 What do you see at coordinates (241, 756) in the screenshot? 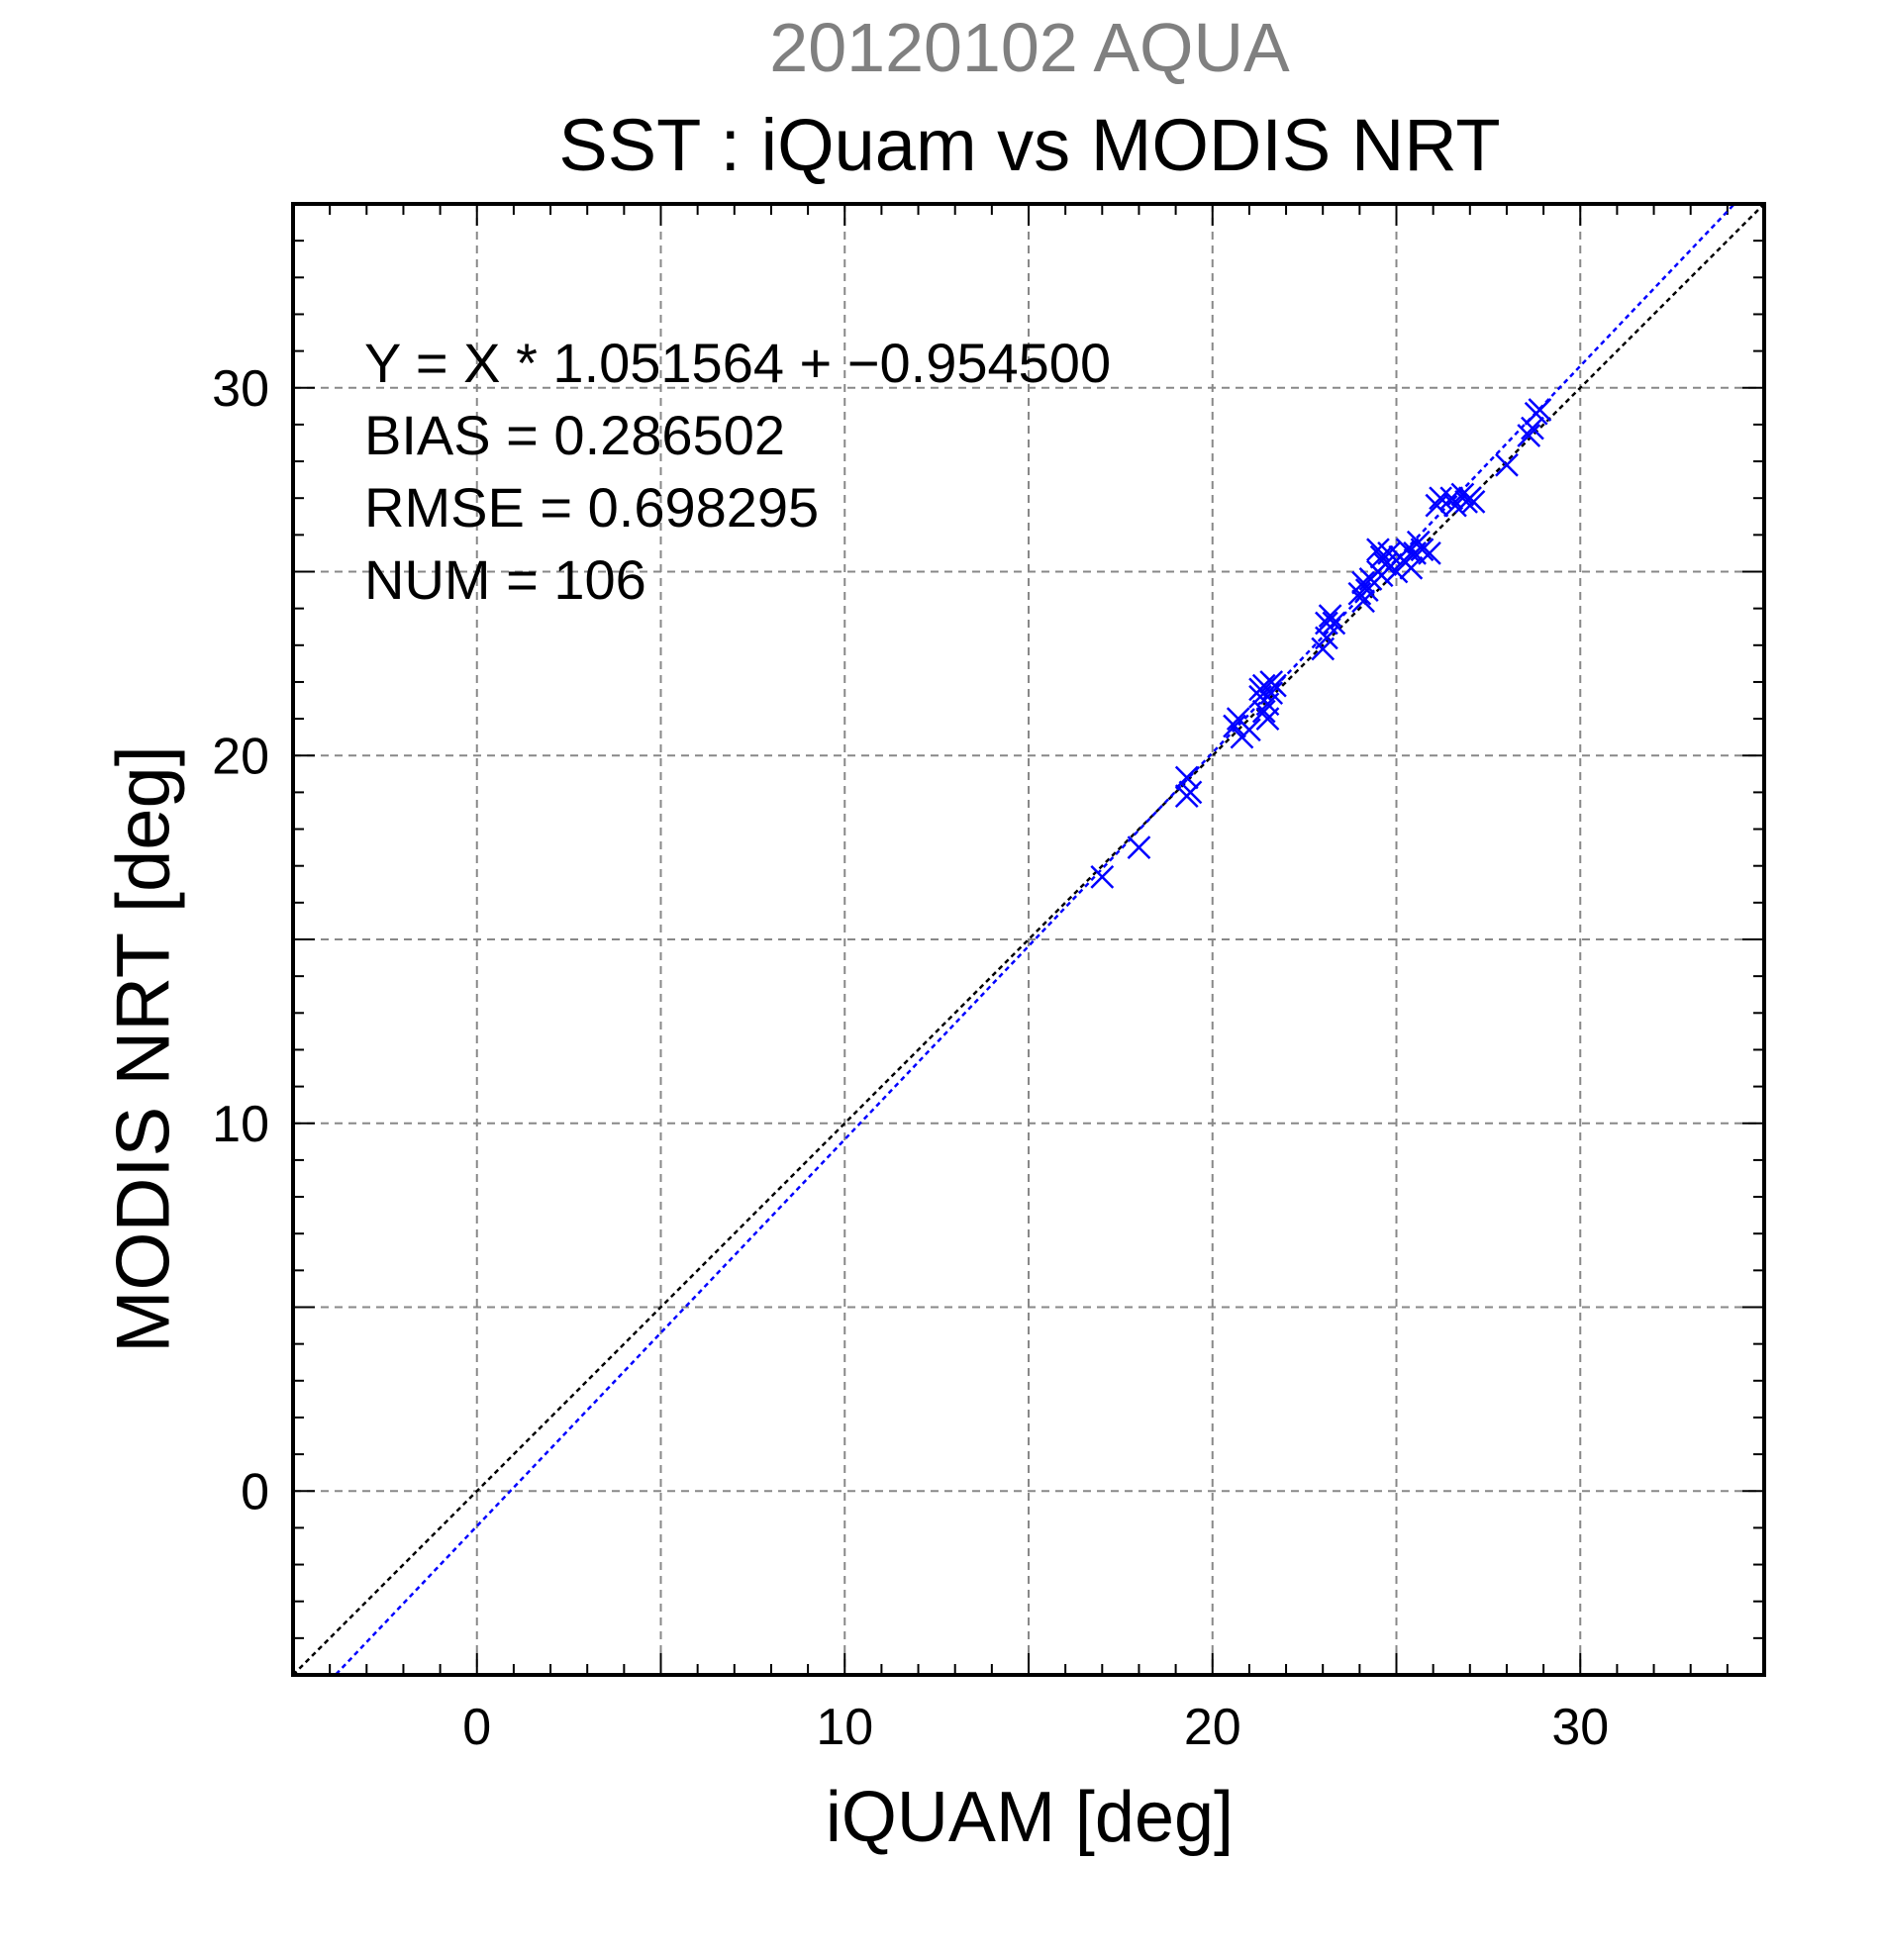
I see `y-tick-label: 20` at bounding box center [241, 756].